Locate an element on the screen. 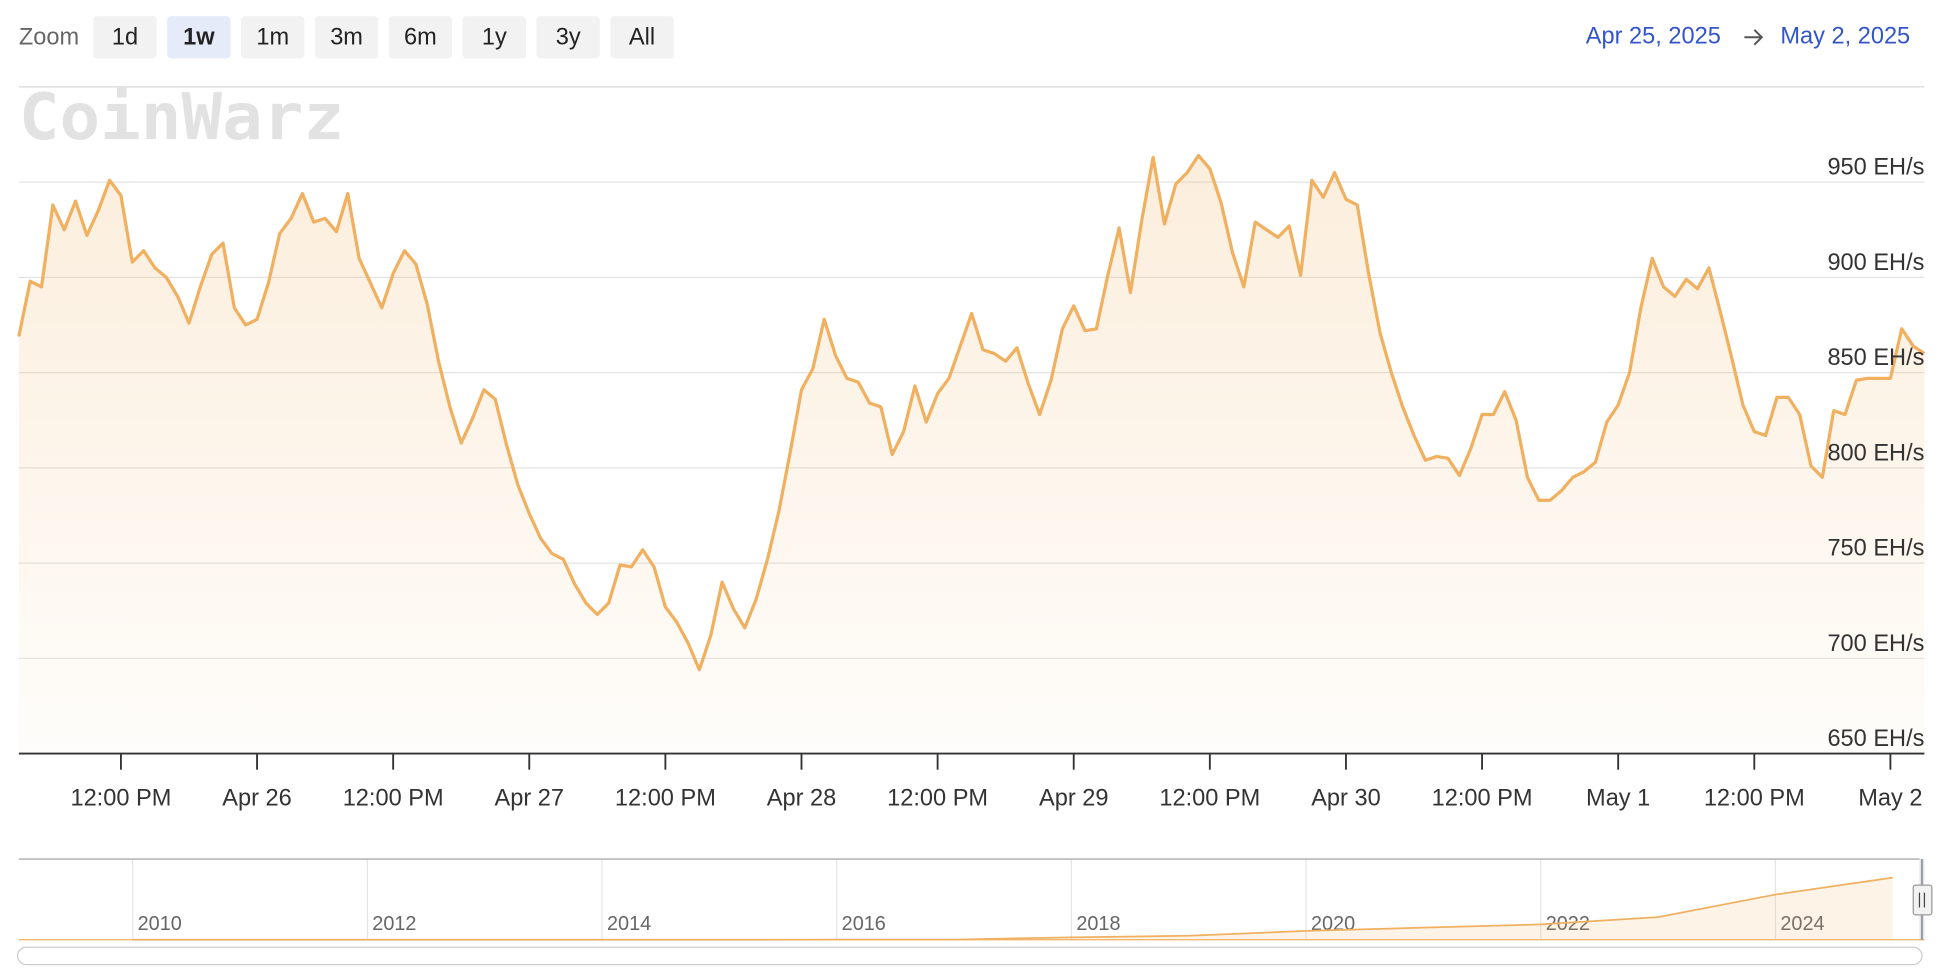 The image size is (1947, 977). zoom-button: 3m is located at coordinates (346, 37).